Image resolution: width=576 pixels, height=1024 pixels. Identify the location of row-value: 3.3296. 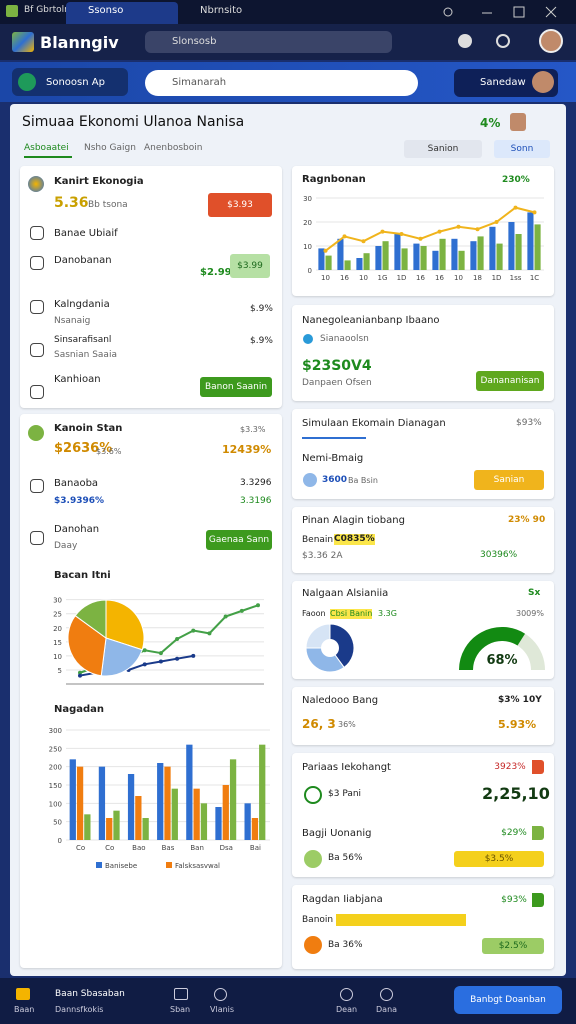
(256, 483).